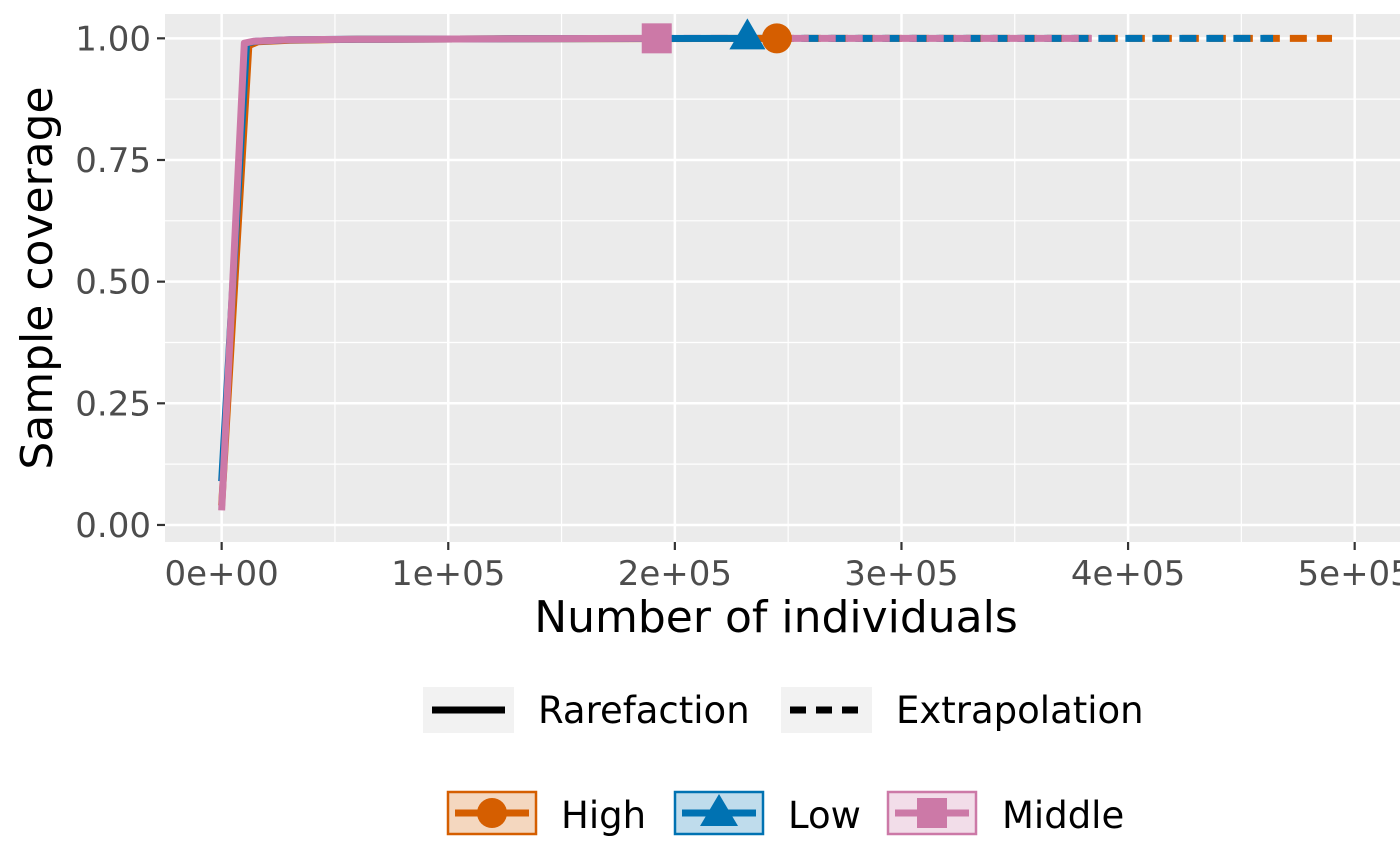 This screenshot has height=866, width=1400. I want to click on y-tick-label: 0.75, so click(113, 161).